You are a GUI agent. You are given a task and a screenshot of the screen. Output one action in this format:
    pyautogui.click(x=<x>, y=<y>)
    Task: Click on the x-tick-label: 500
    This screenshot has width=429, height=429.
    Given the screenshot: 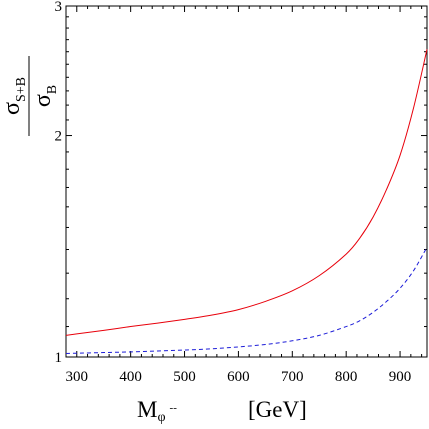 What is the action you would take?
    pyautogui.click(x=184, y=377)
    